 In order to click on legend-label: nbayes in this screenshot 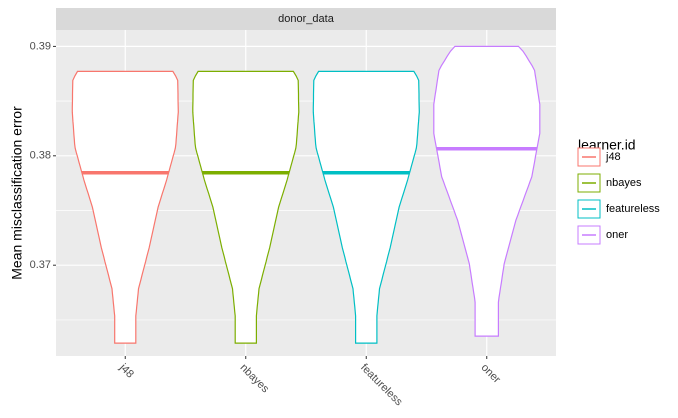, I will do `click(624, 183)`.